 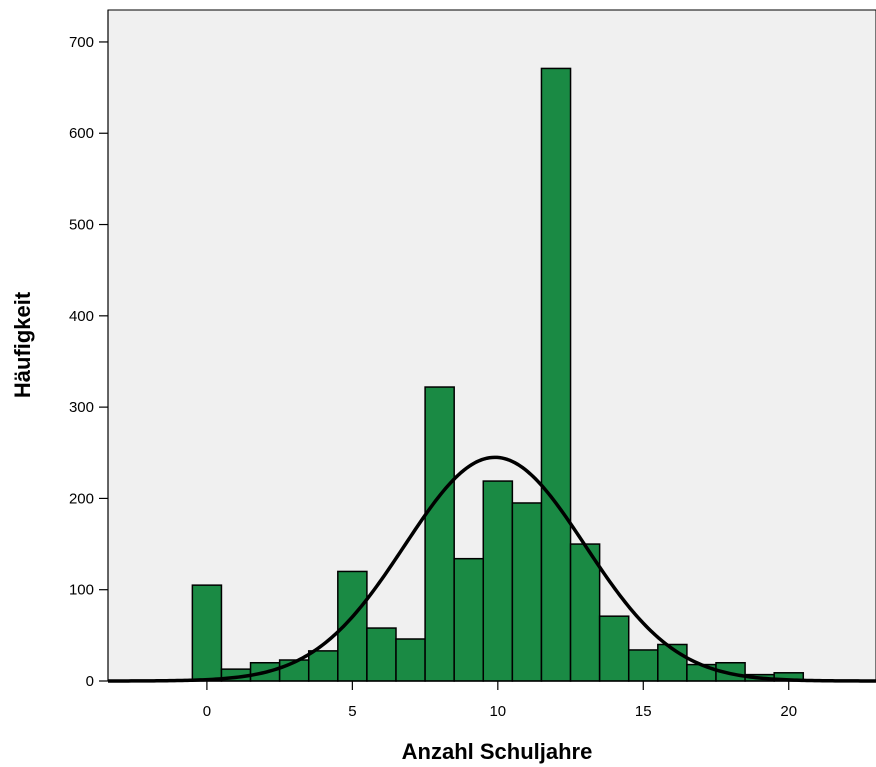 What do you see at coordinates (492, 700) in the screenshot?
I see `x-axis: 0 5 10 15 20` at bounding box center [492, 700].